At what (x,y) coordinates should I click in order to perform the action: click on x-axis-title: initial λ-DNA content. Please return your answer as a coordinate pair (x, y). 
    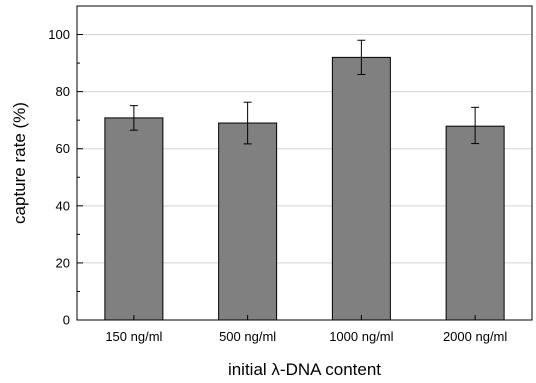
    Looking at the image, I should click on (304, 369).